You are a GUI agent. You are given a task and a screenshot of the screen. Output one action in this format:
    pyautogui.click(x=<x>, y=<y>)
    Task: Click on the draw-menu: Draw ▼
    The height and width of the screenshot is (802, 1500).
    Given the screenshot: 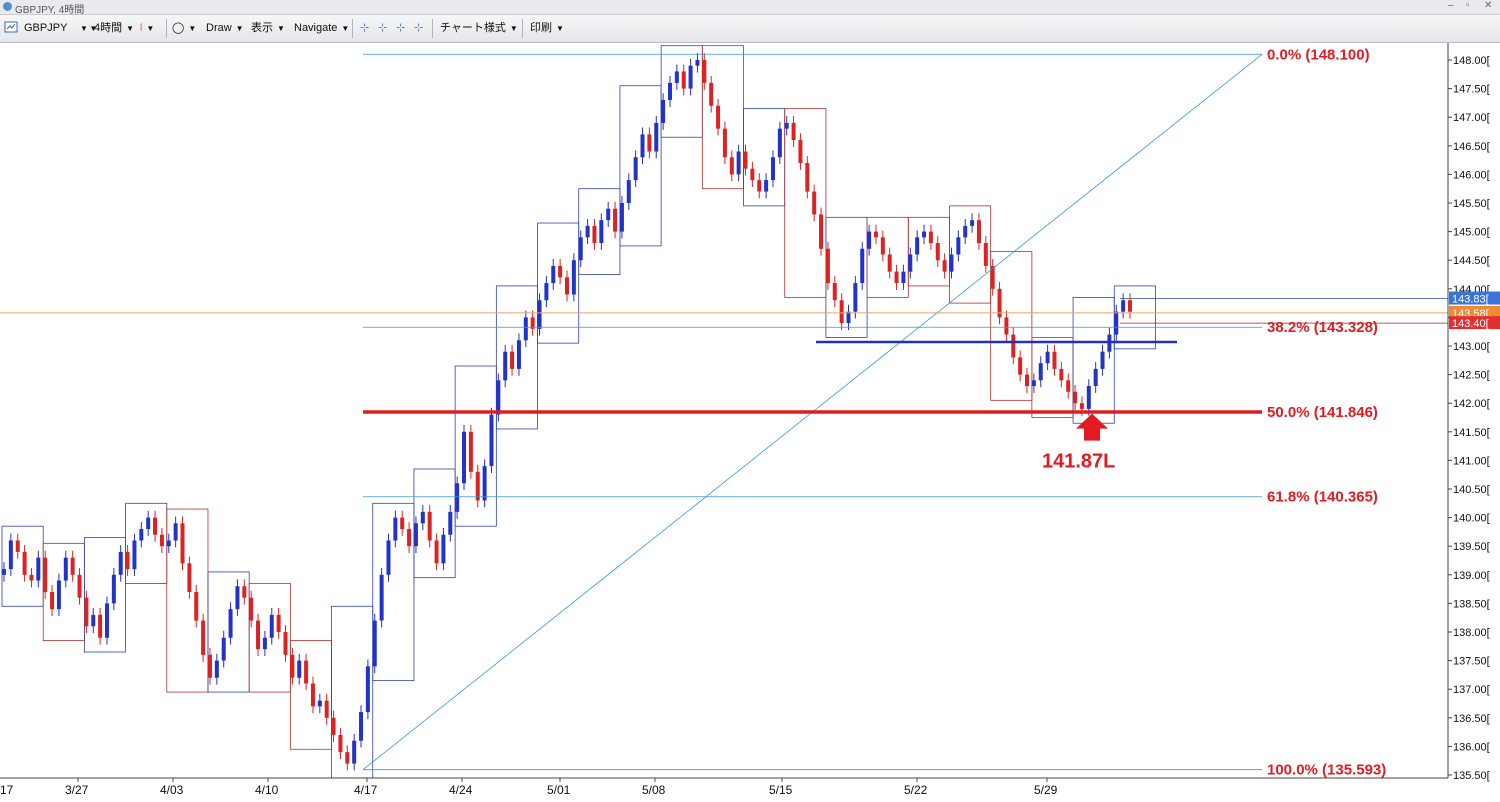 What is the action you would take?
    pyautogui.click(x=225, y=28)
    